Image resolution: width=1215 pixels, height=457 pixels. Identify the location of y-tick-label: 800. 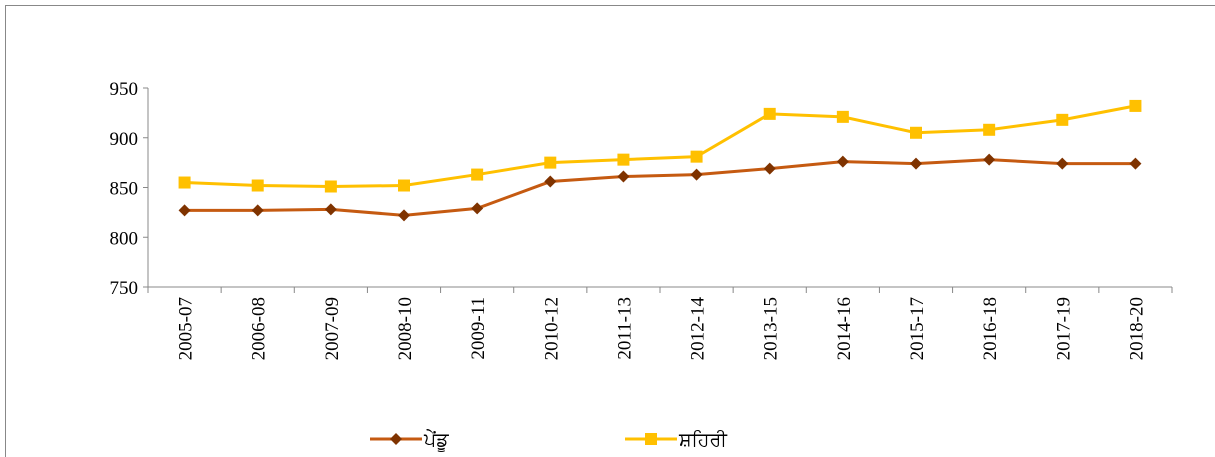
(124, 238).